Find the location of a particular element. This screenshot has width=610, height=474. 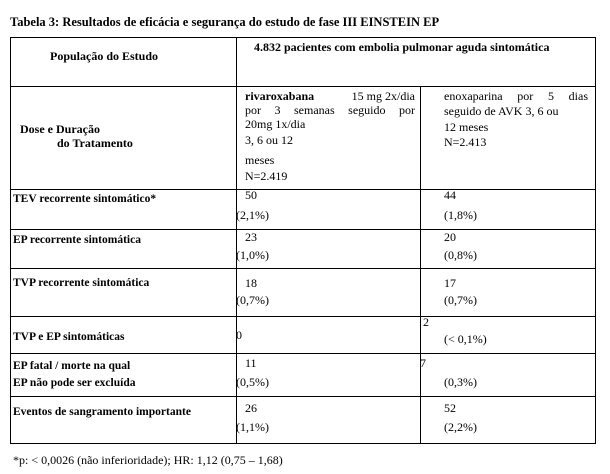

enox-pct: (0,3%) is located at coordinates (460, 382).